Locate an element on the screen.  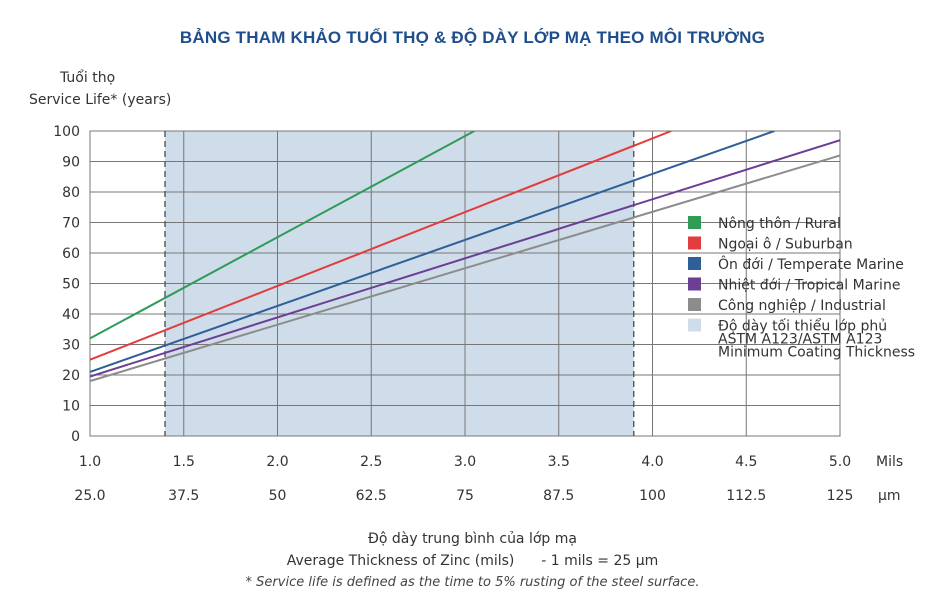
legend-label: Công nghiệp / Industrial is located at coordinates (802, 306).